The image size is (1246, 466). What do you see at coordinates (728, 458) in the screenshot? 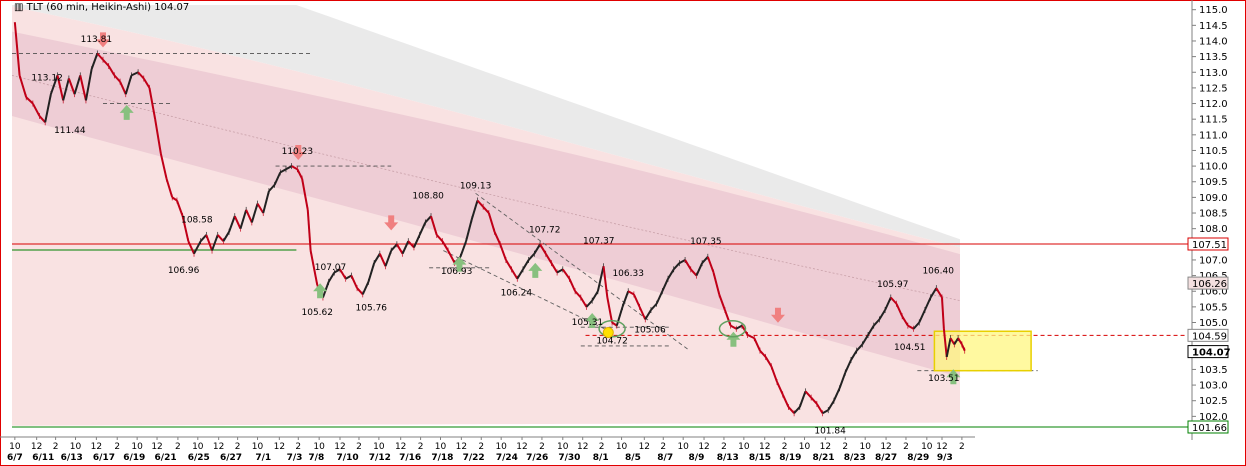
I see `x-date-label: 8/13` at bounding box center [728, 458].